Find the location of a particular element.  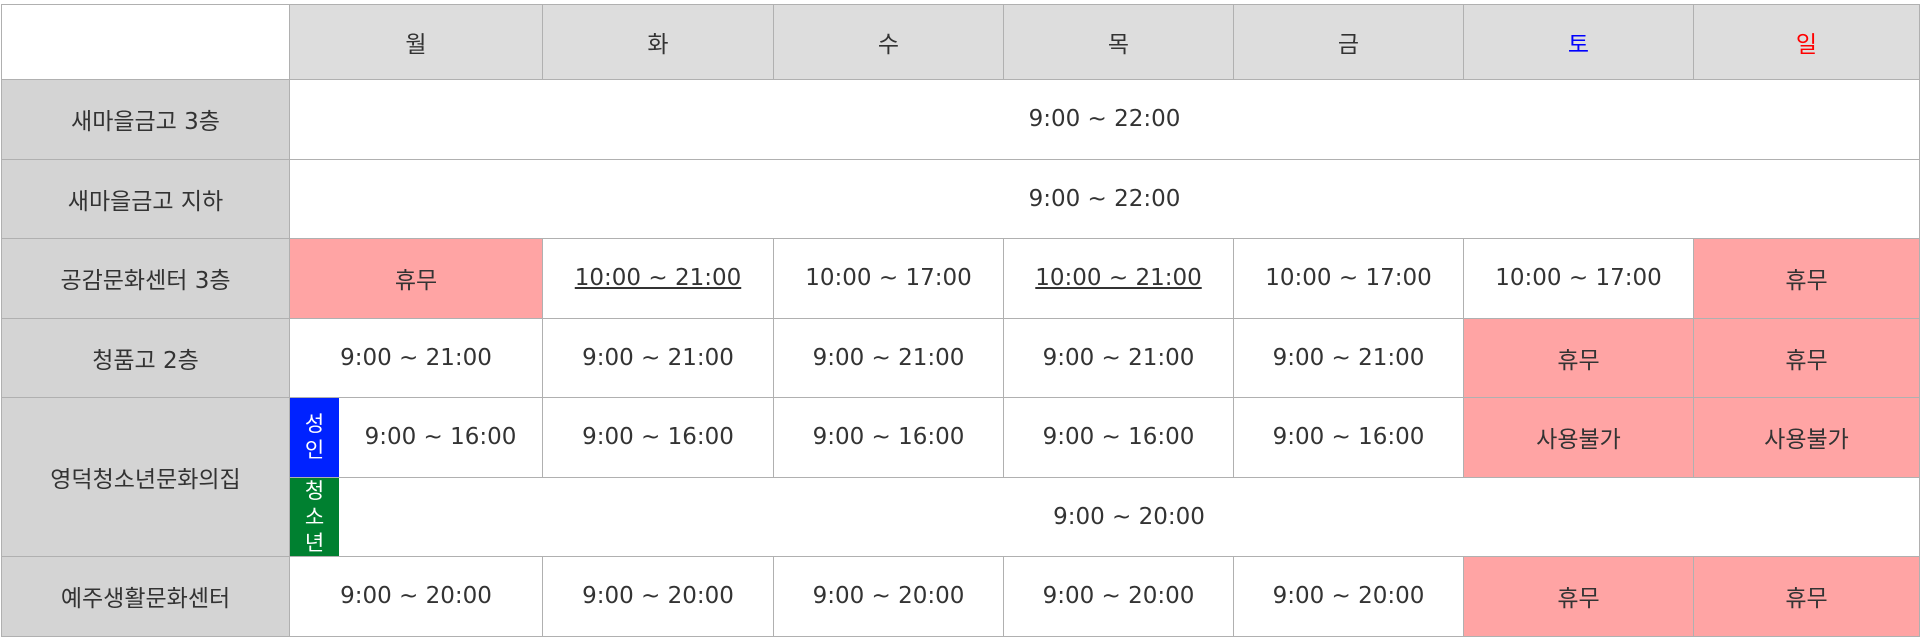

header-fri: 금 is located at coordinates (1348, 42).